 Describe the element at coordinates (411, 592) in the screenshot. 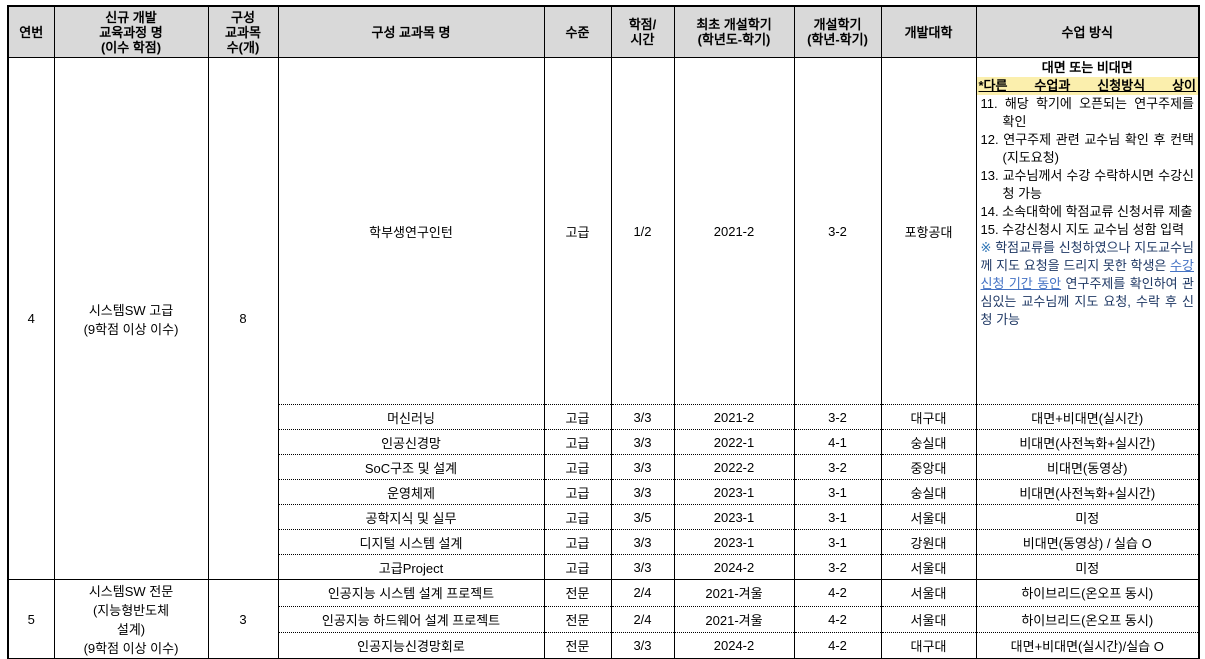

I see `course-name-cell: 인공지능 시스템 설계 프로젝트` at that location.